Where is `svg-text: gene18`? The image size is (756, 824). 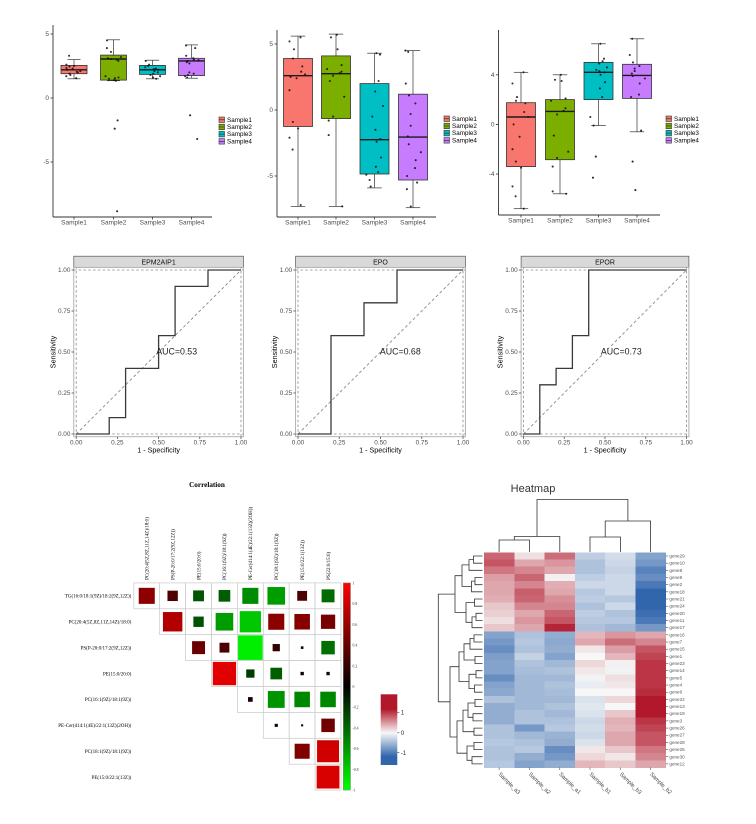 svg-text: gene18 is located at coordinates (677, 591).